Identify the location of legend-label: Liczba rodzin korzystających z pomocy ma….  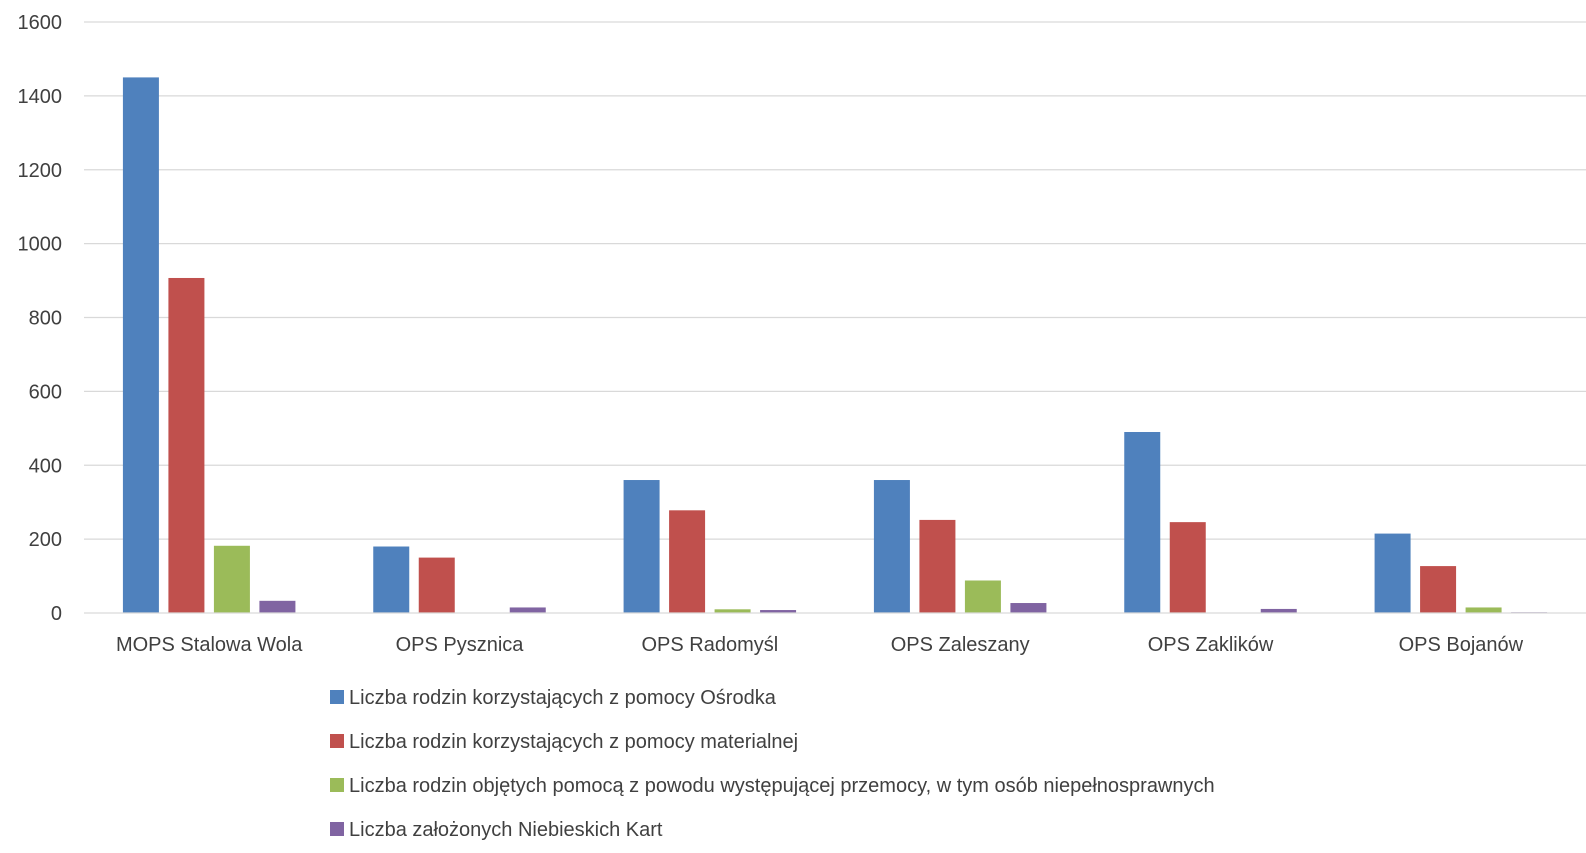
(573, 742).